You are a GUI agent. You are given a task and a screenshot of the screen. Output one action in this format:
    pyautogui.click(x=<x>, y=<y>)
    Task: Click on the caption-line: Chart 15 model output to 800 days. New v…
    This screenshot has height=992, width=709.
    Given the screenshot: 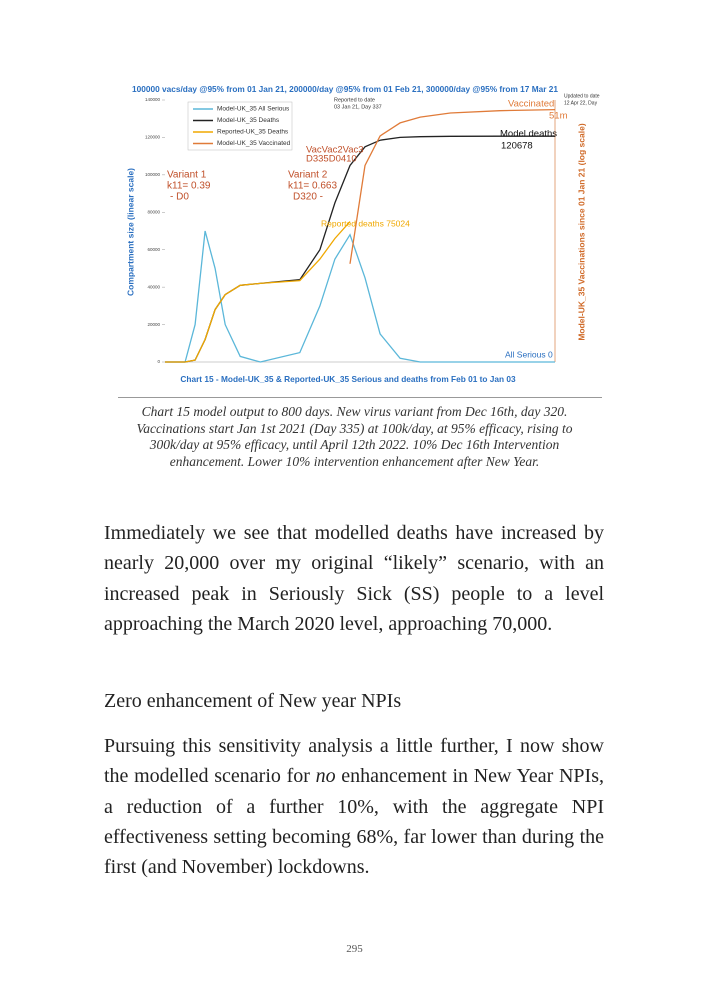 What is the action you would take?
    pyautogui.click(x=354, y=411)
    